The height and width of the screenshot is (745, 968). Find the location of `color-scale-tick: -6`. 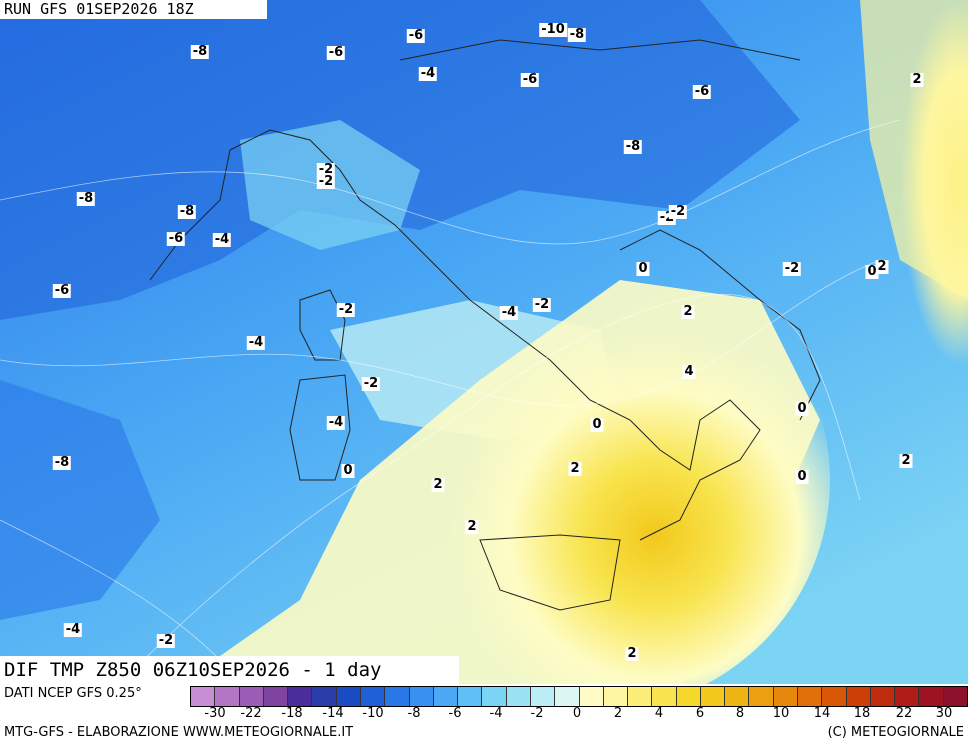

color-scale-tick: -6 is located at coordinates (455, 713).